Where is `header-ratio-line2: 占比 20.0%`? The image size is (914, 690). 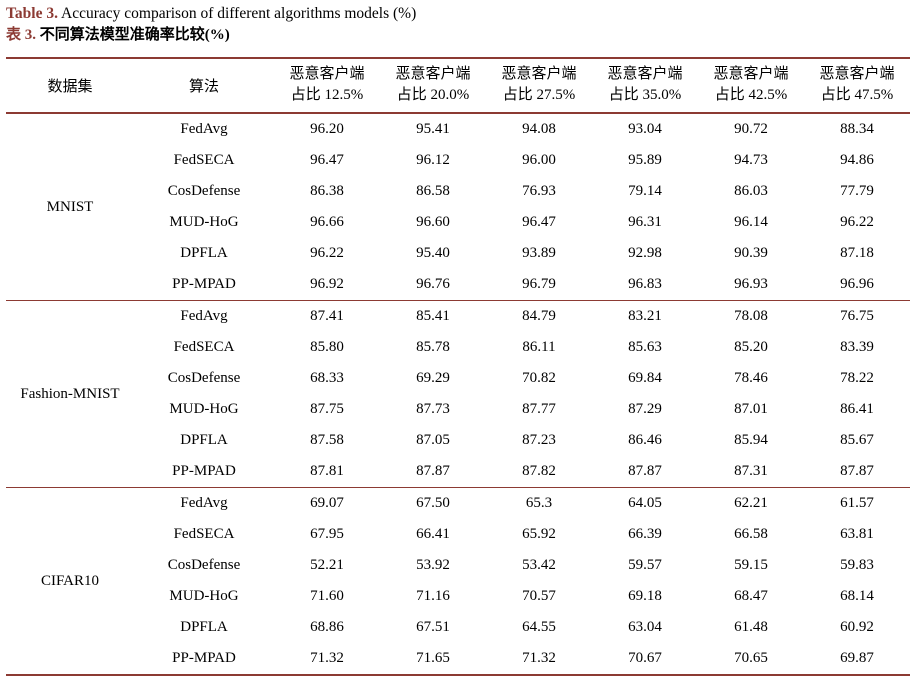
header-ratio-line2: 占比 20.0% is located at coordinates (433, 95).